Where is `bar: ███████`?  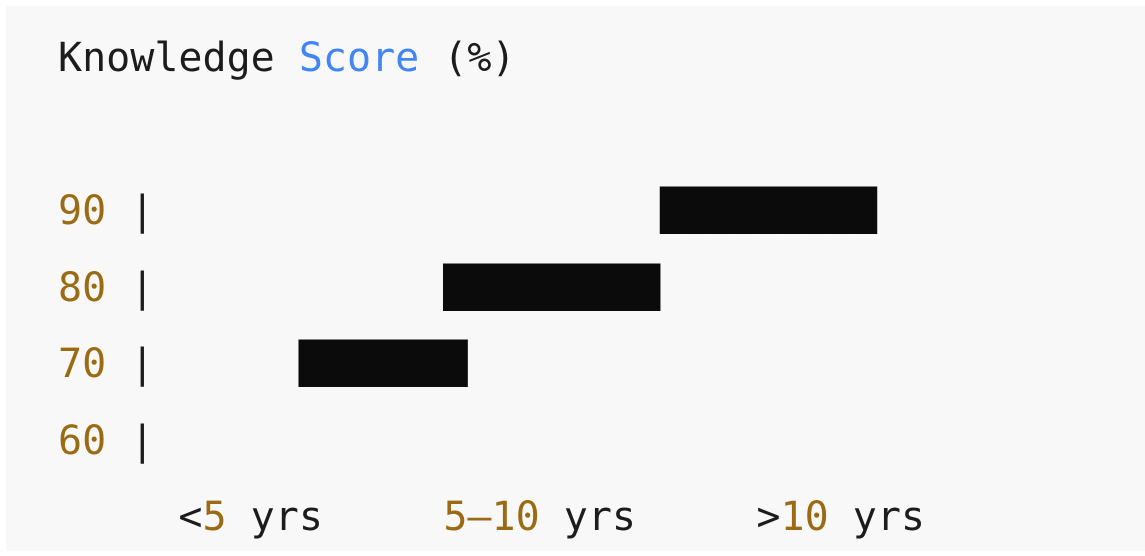
bar: ███████ is located at coordinates (383, 364).